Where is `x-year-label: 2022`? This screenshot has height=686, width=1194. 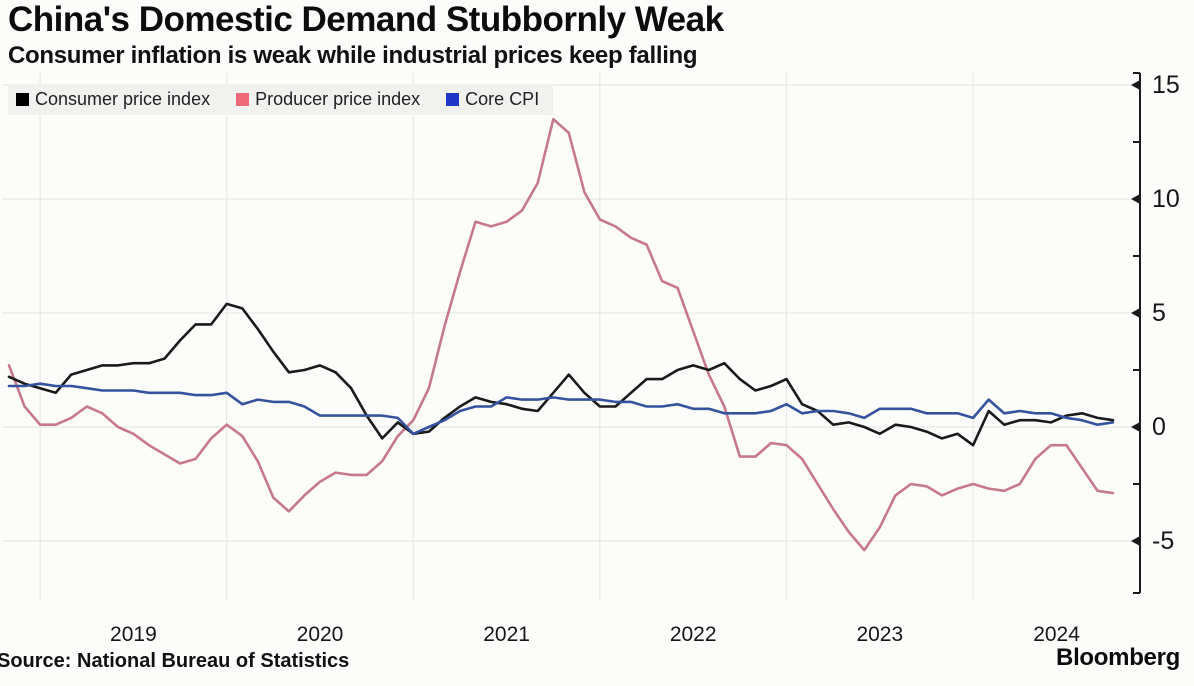
x-year-label: 2022 is located at coordinates (693, 634).